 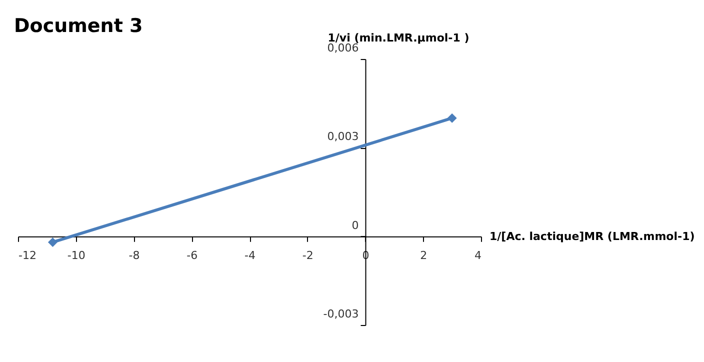 I want to click on x-tick-label: -8, so click(x=134, y=255).